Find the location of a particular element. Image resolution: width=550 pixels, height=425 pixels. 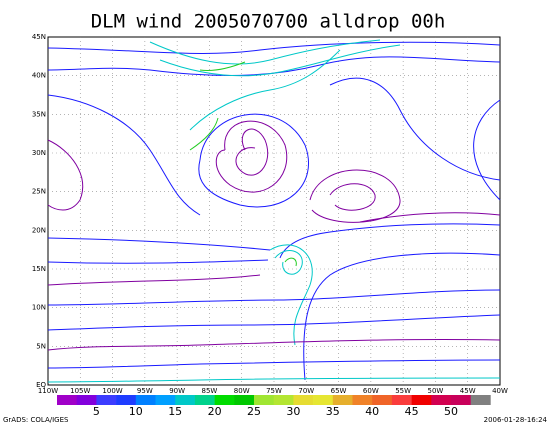

longitude-label: 75W is located at coordinates (274, 391).